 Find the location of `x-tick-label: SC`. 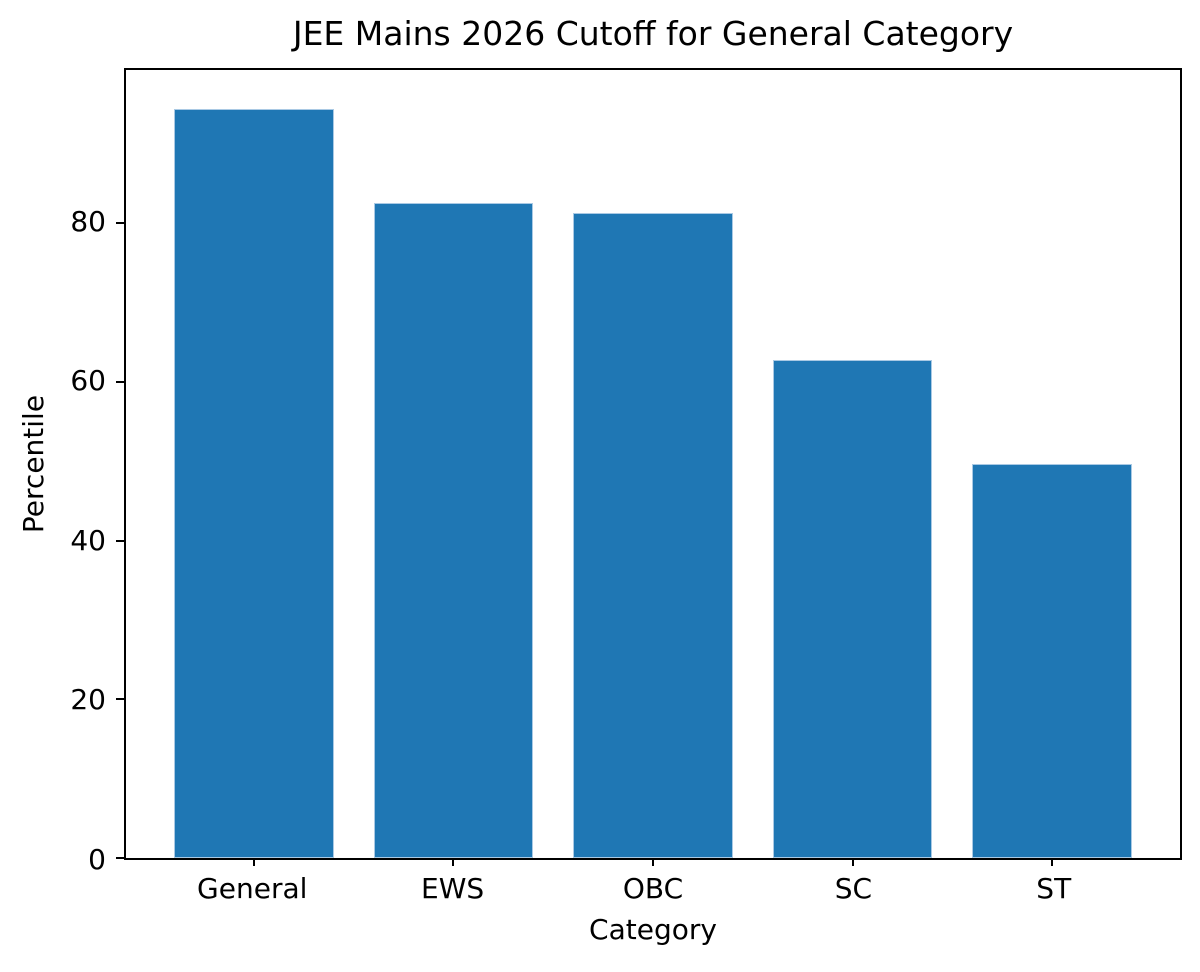

x-tick-label: SC is located at coordinates (853, 888).